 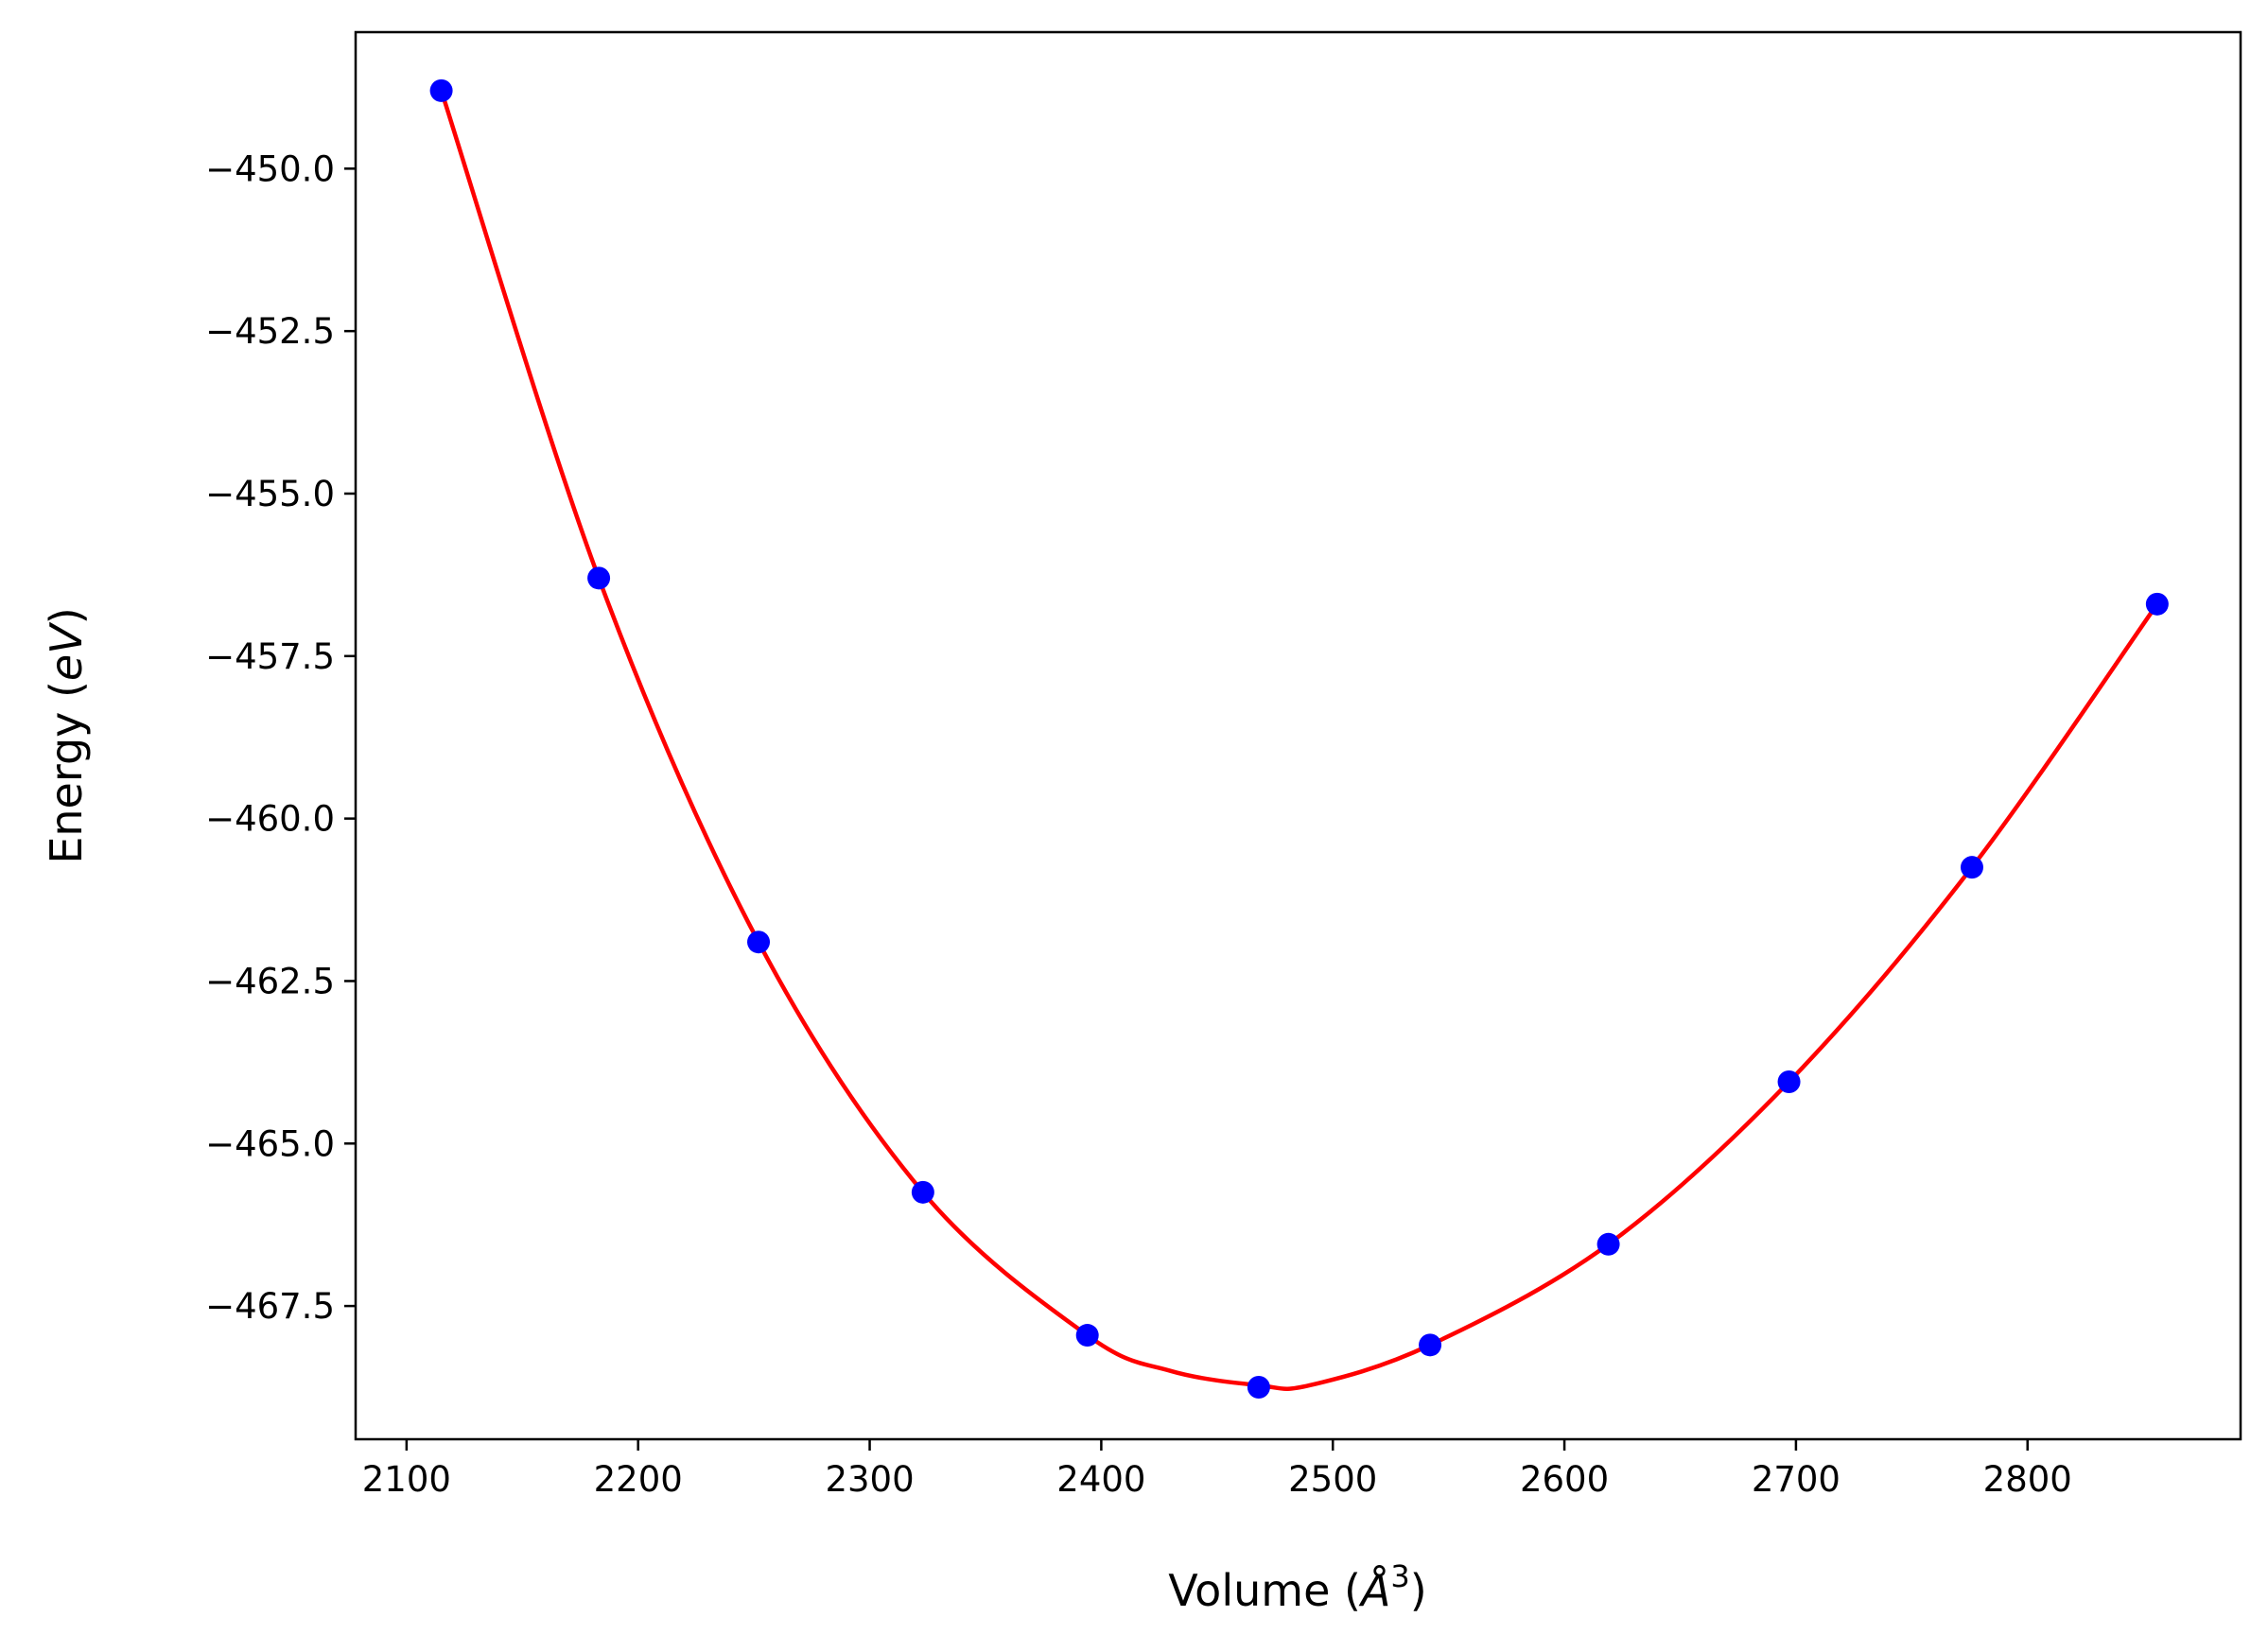 I want to click on y-axis-title: Energy (eV), so click(x=66, y=735).